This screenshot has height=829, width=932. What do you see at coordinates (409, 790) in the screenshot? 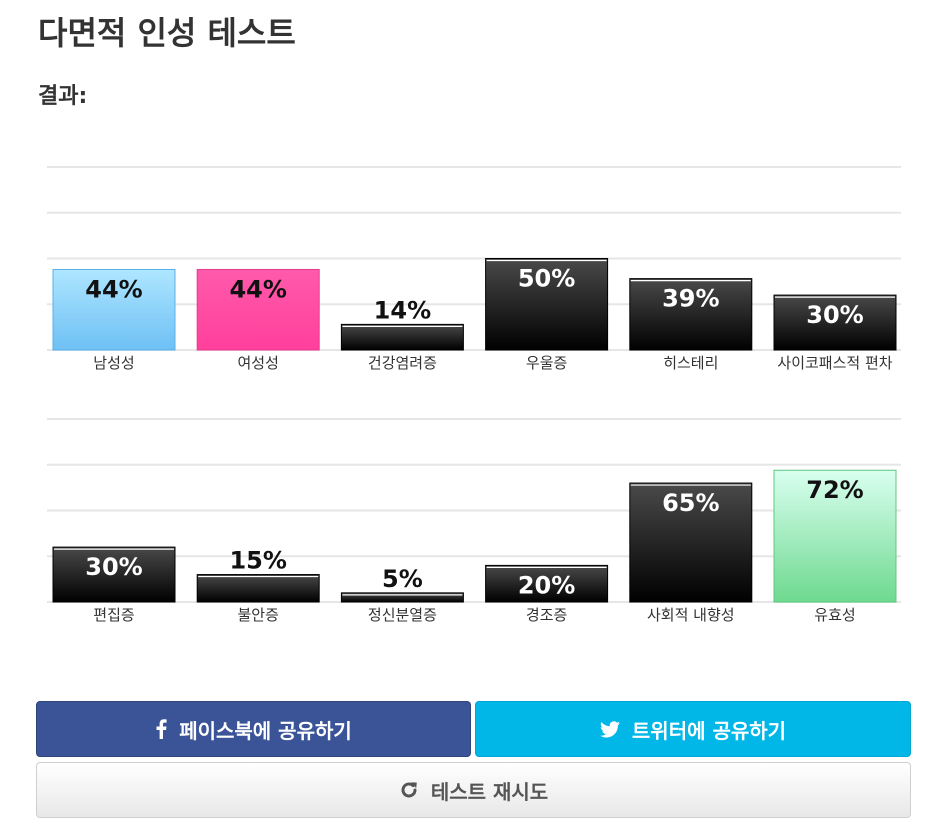
I see `refresh-icon` at bounding box center [409, 790].